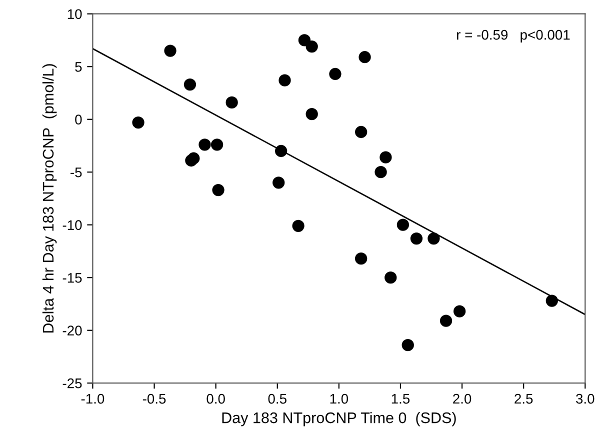 This screenshot has height=447, width=614. Describe the element at coordinates (513, 36) in the screenshot. I see `annotation: r = -0.59 p<0.001` at that location.